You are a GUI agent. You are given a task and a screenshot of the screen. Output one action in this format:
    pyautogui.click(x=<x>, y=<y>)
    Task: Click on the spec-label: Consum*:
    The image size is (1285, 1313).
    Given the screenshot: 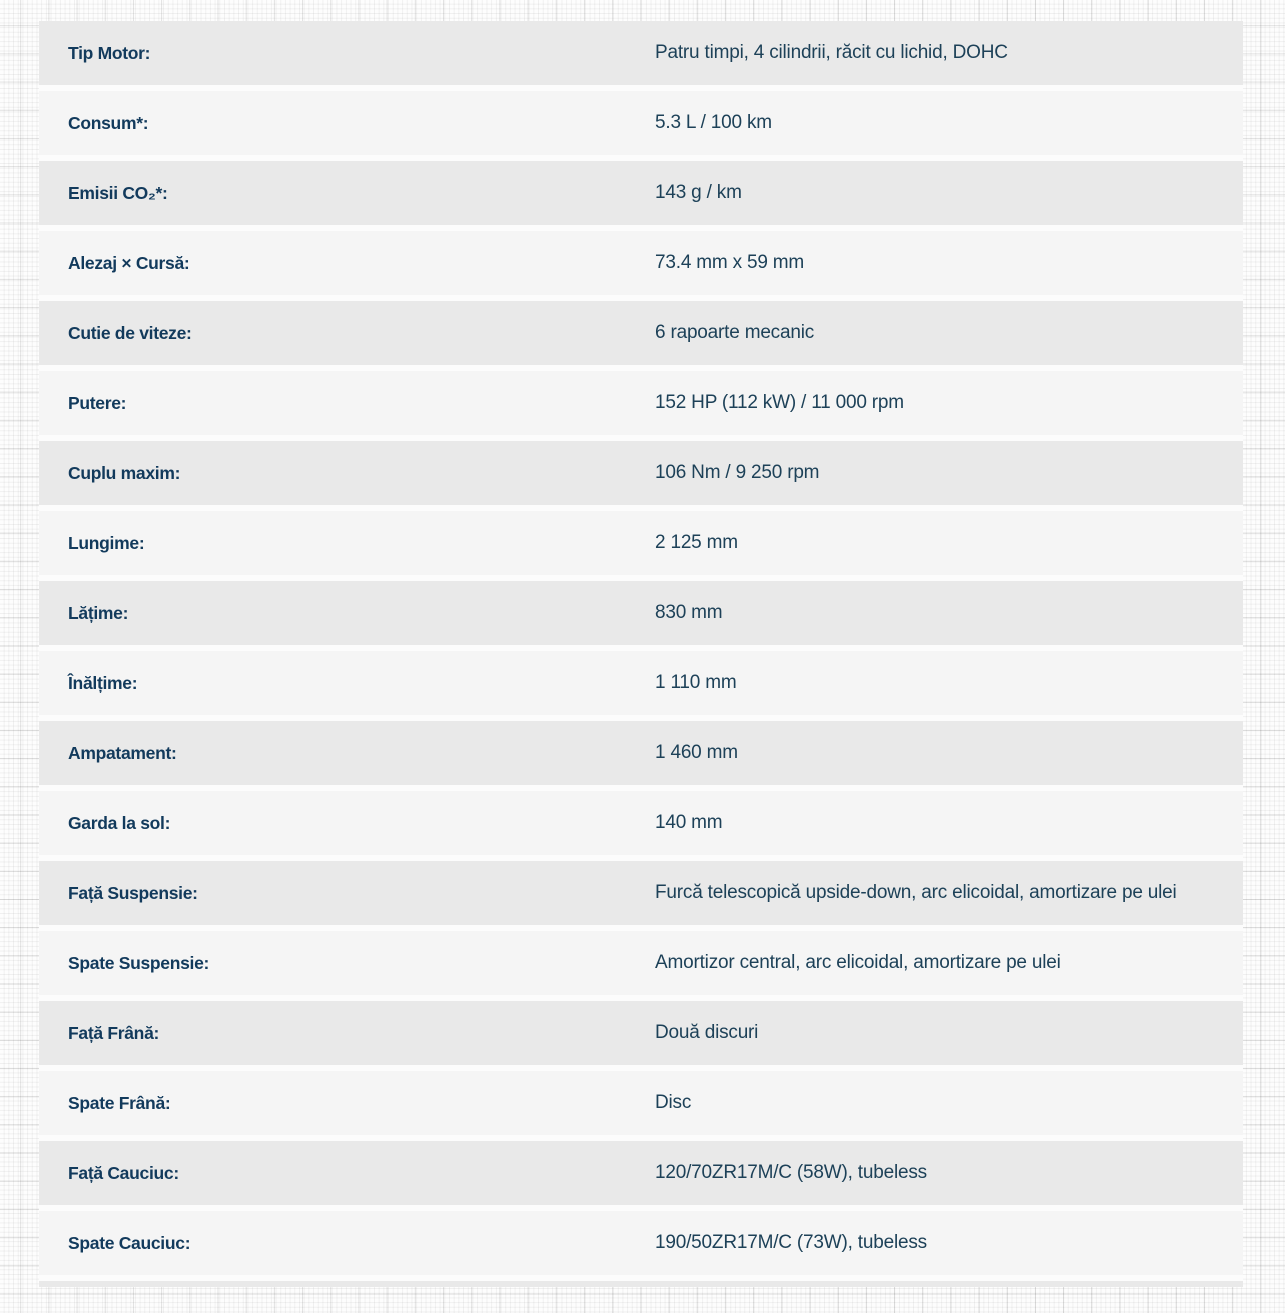 What is the action you would take?
    pyautogui.click(x=108, y=123)
    